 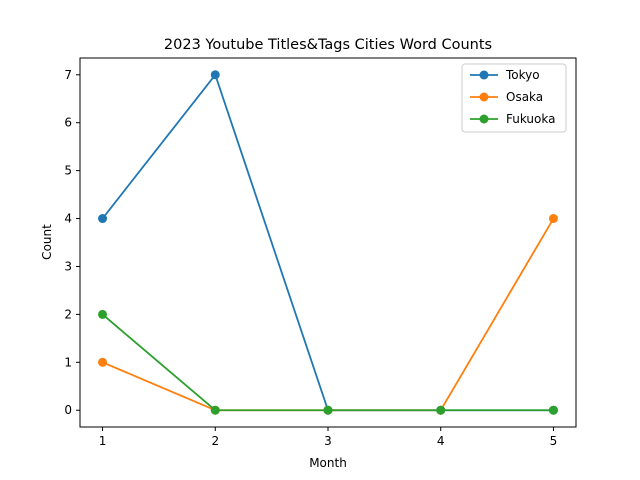 I want to click on legend-marker-osaka, so click(x=484, y=97).